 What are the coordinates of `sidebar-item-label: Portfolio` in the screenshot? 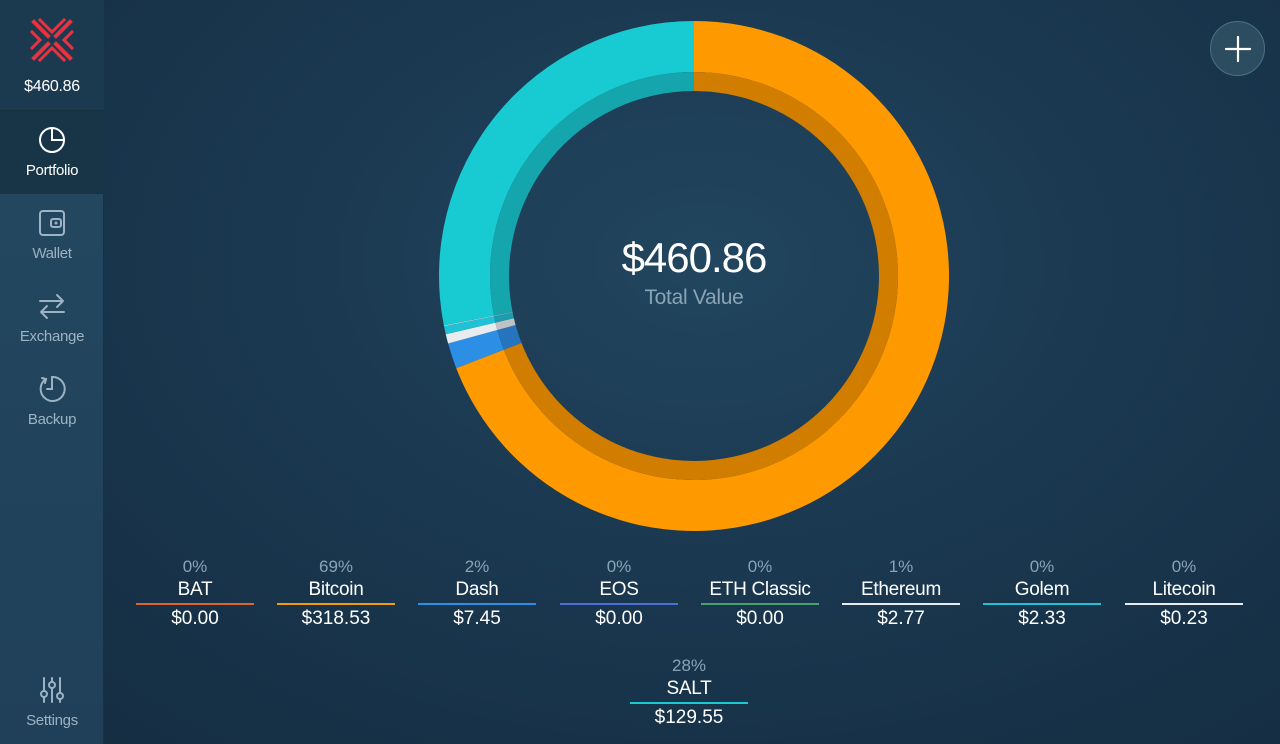 It's located at (52, 170).